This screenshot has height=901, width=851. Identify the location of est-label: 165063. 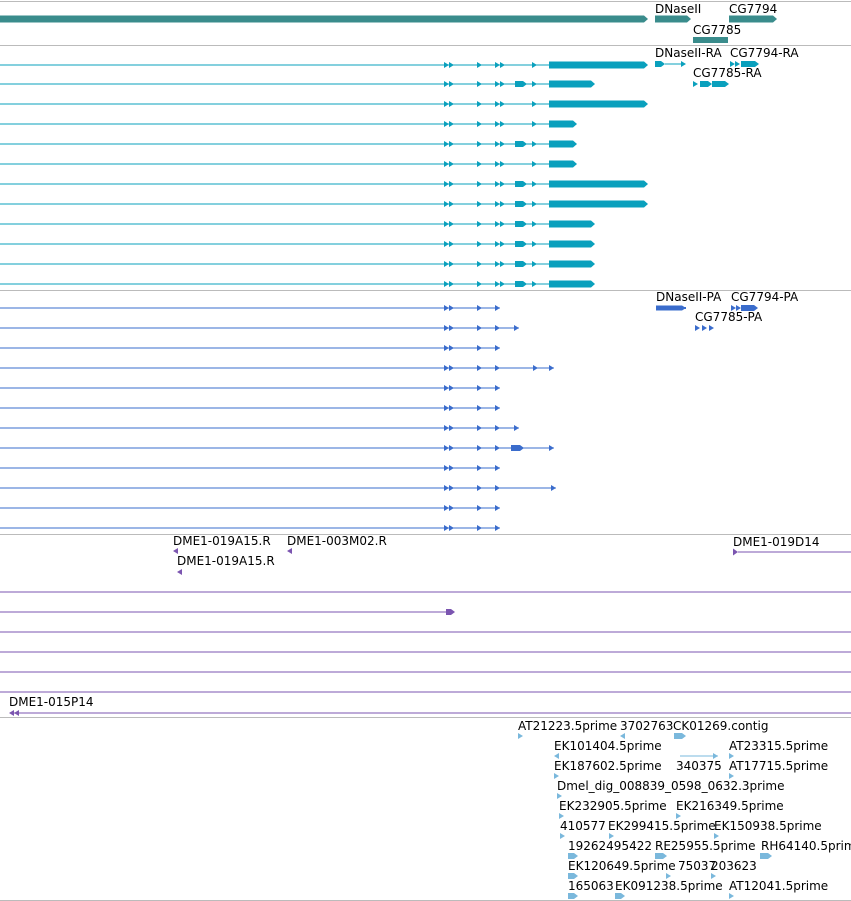
(591, 886).